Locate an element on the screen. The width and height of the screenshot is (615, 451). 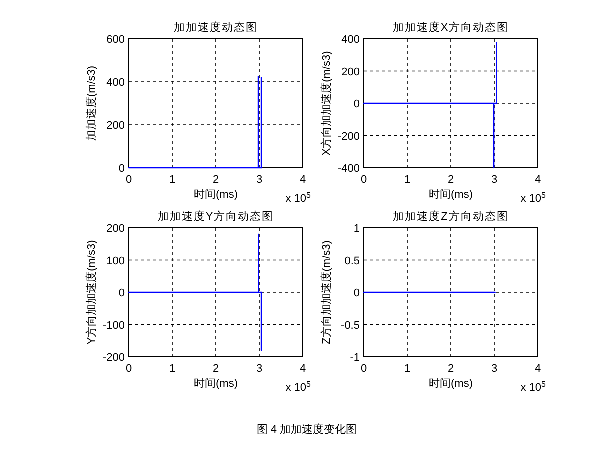
y-tick-label: -100 is located at coordinates (113, 326).